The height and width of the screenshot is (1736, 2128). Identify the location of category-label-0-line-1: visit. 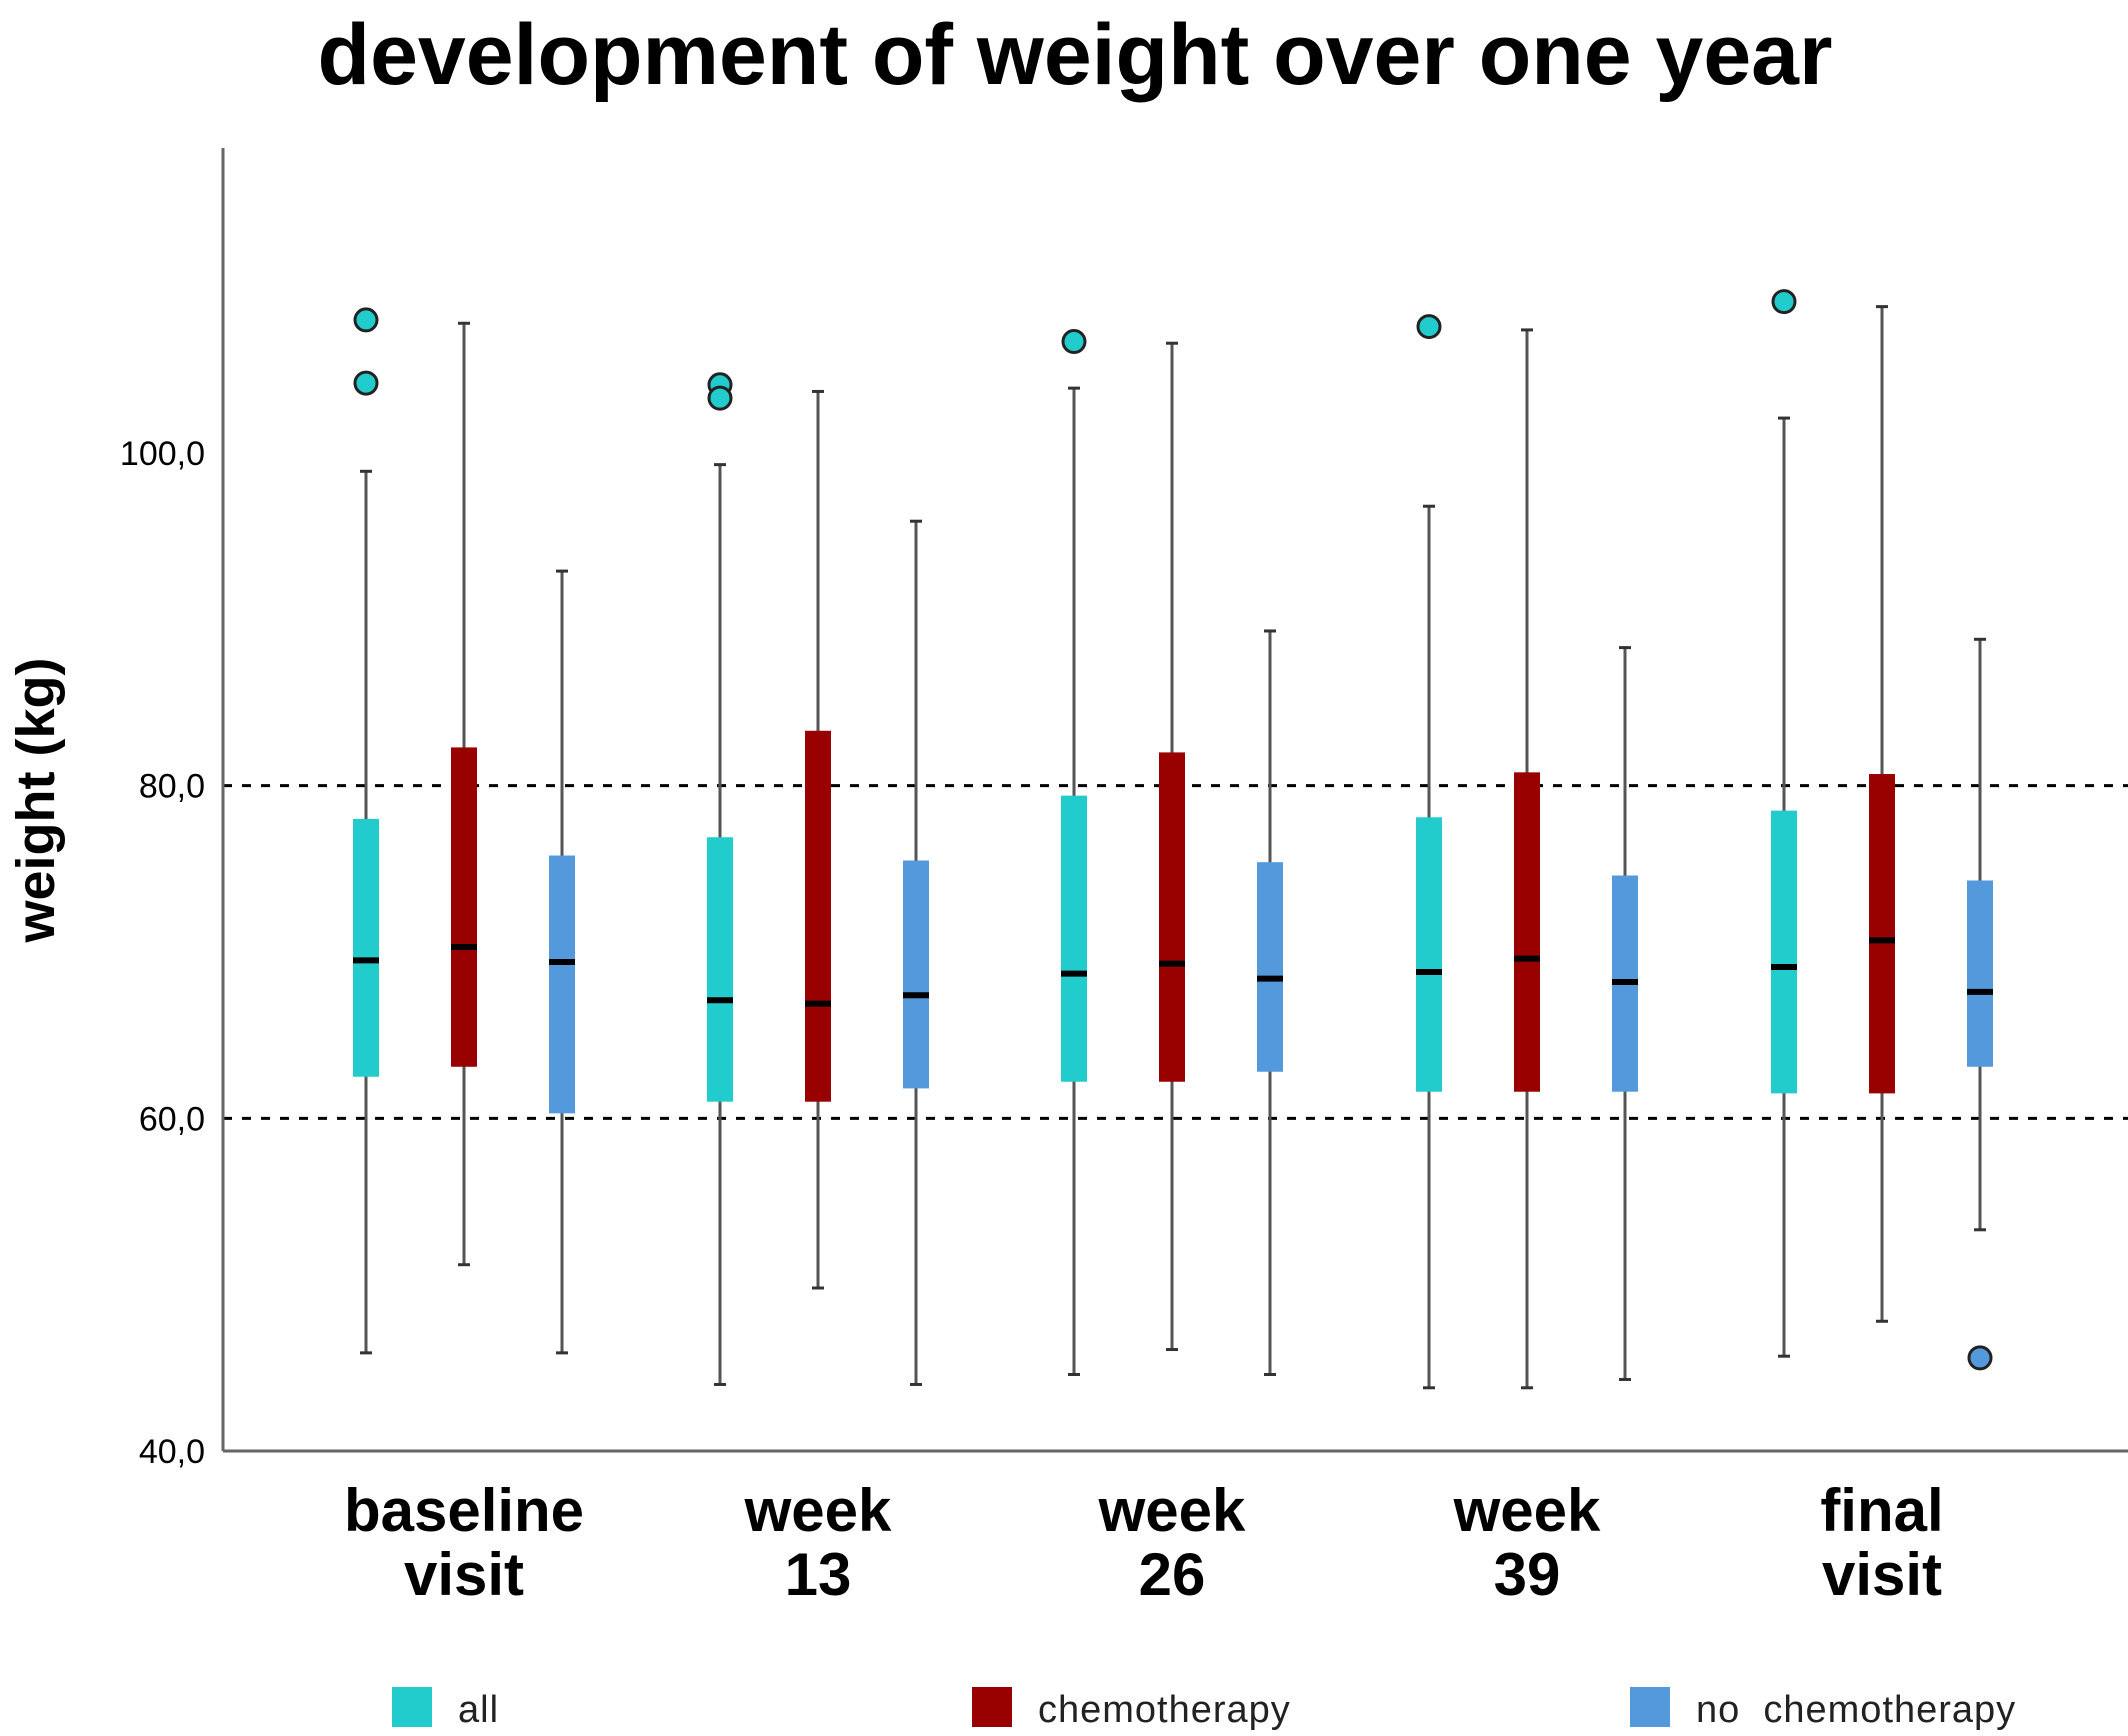
(464, 1574).